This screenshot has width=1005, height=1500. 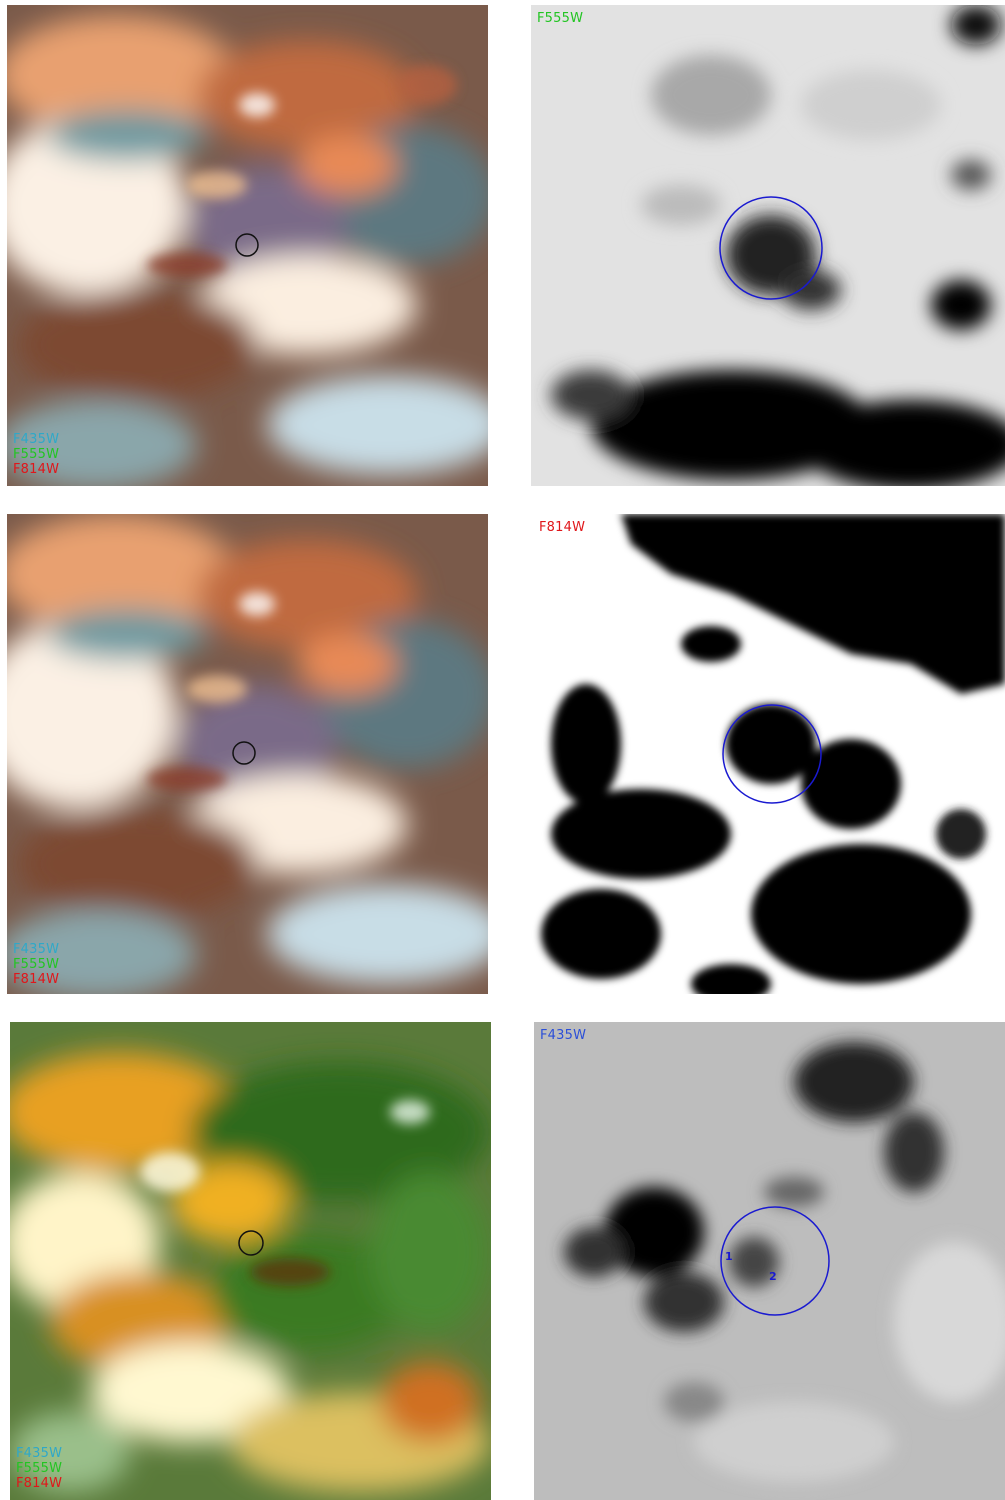 I want to click on source-label-2: 2, so click(x=773, y=1276).